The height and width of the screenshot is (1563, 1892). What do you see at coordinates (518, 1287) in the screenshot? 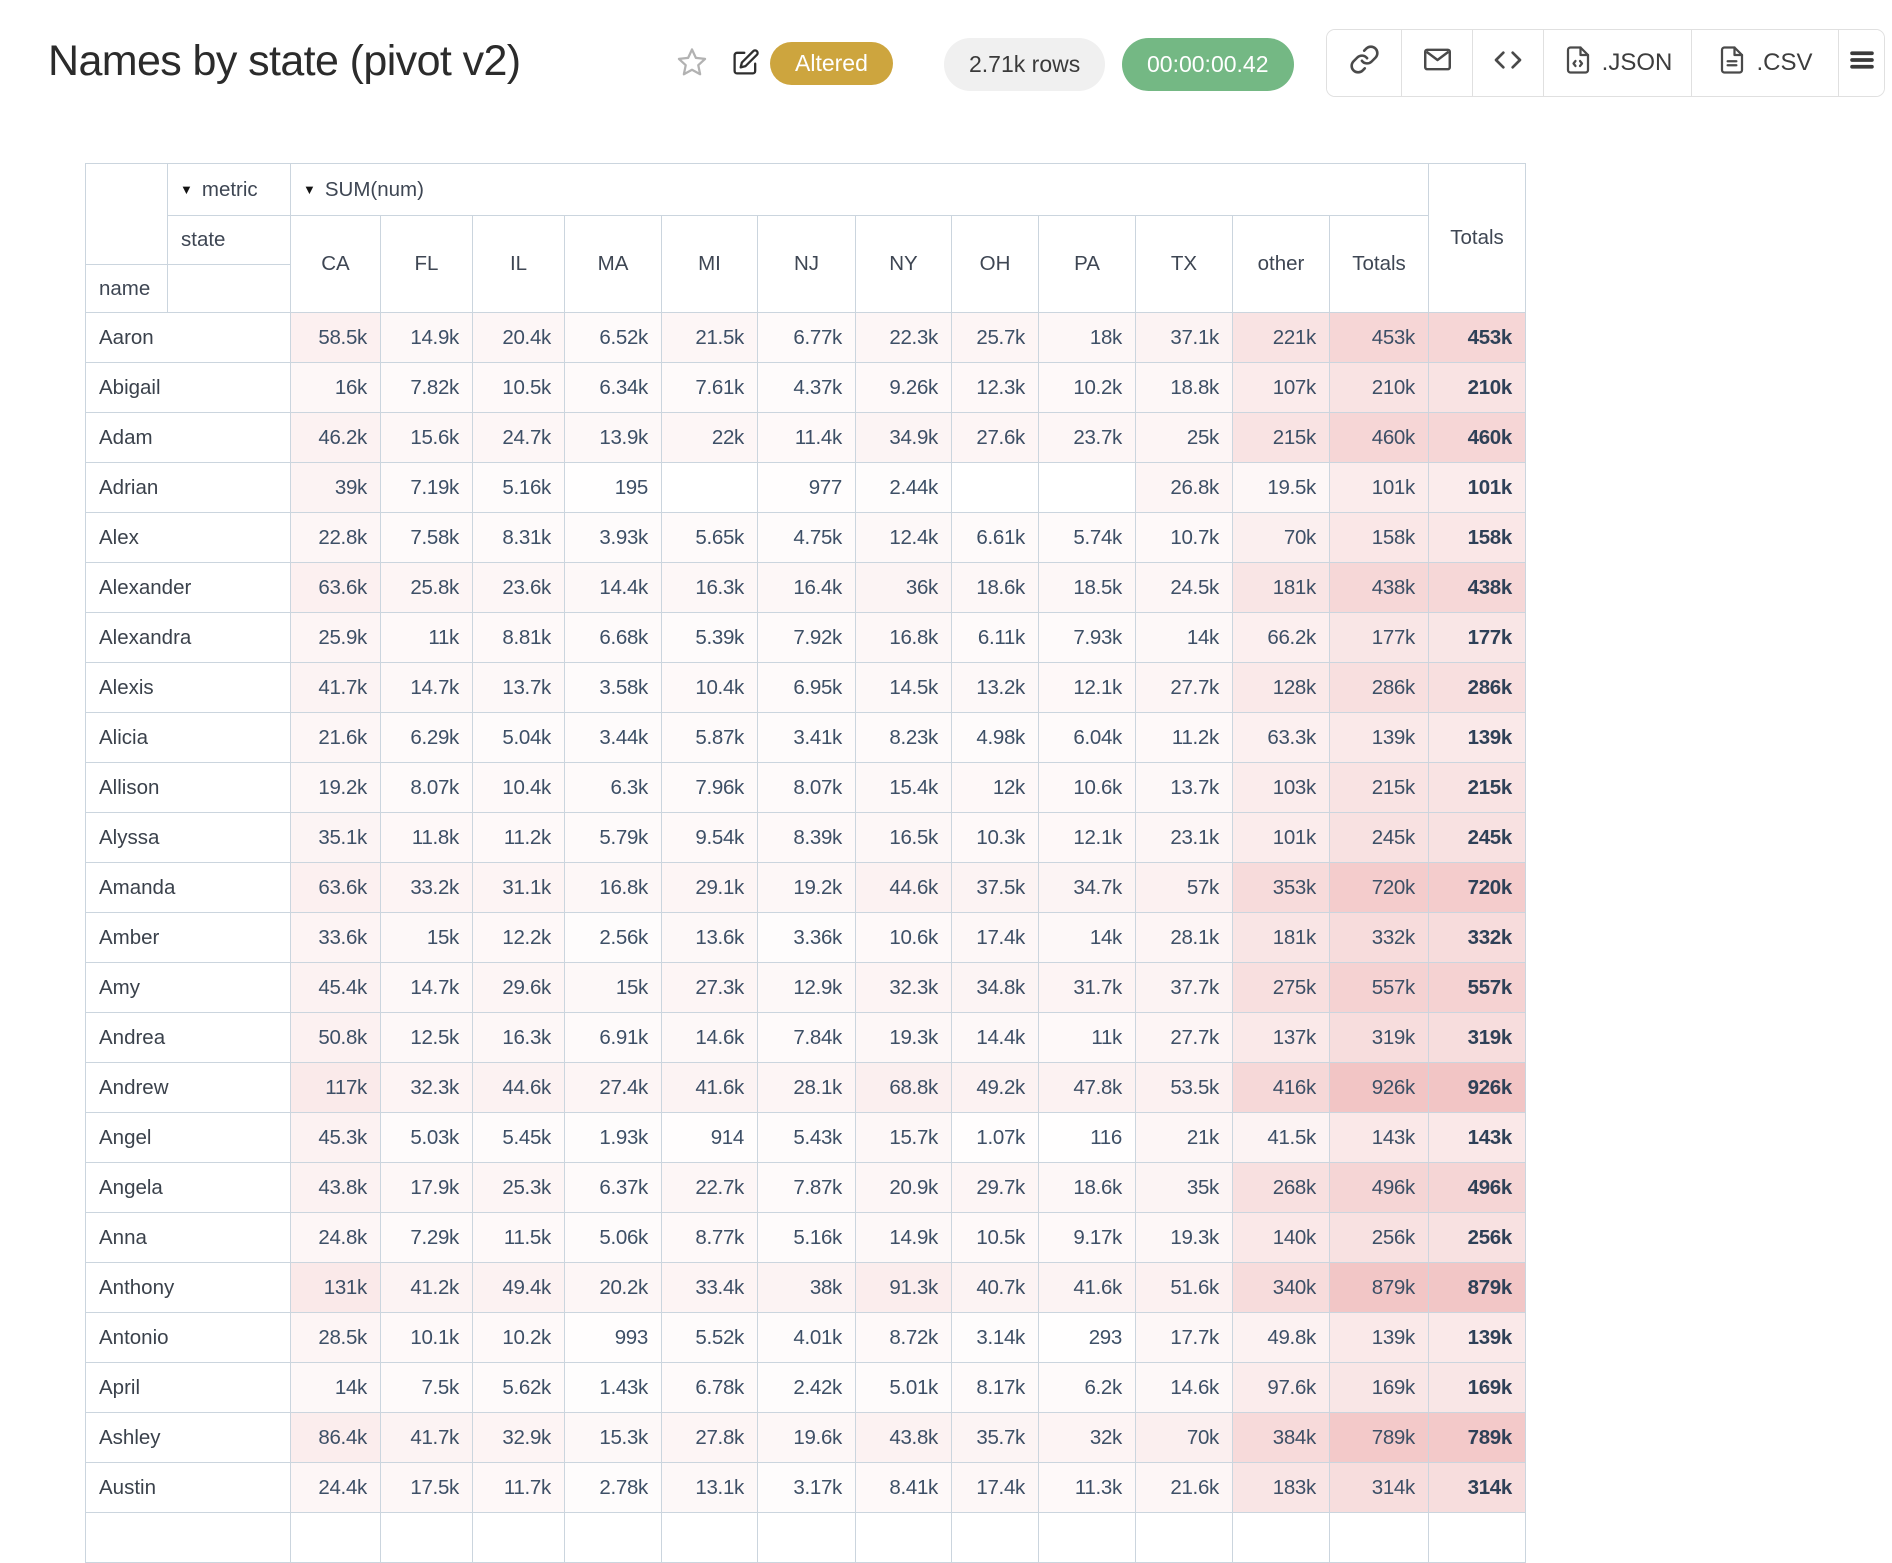
I see `value-cell: 49.4k` at bounding box center [518, 1287].